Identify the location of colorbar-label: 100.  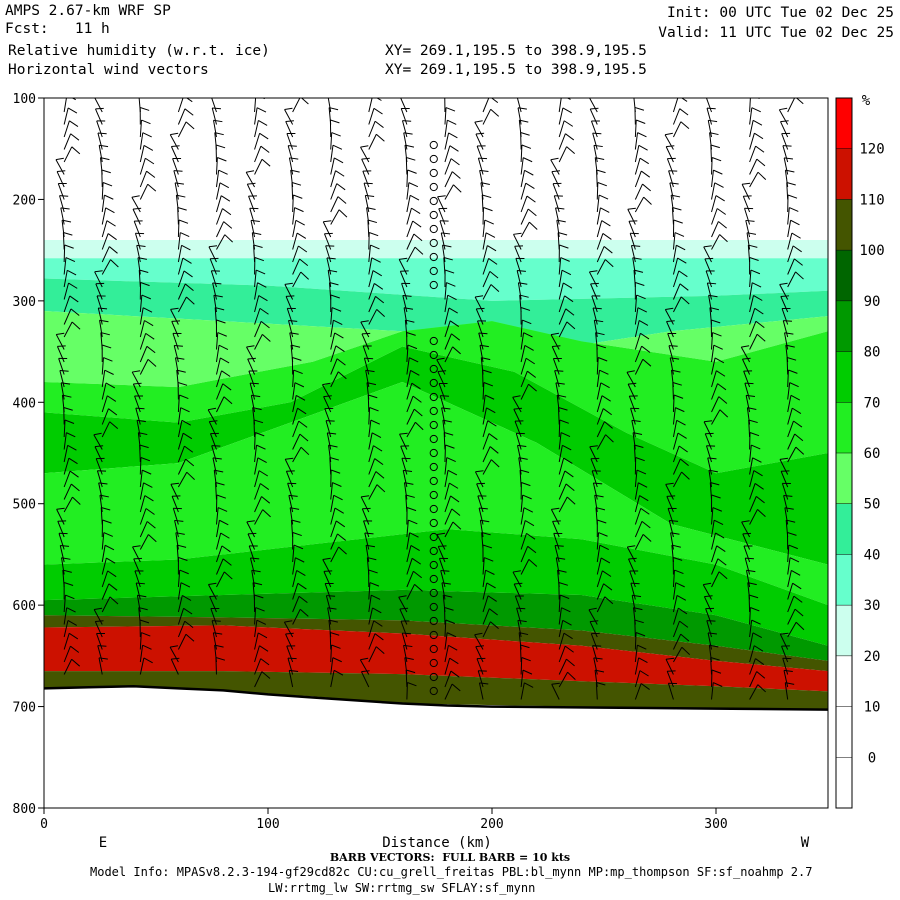
(871, 251).